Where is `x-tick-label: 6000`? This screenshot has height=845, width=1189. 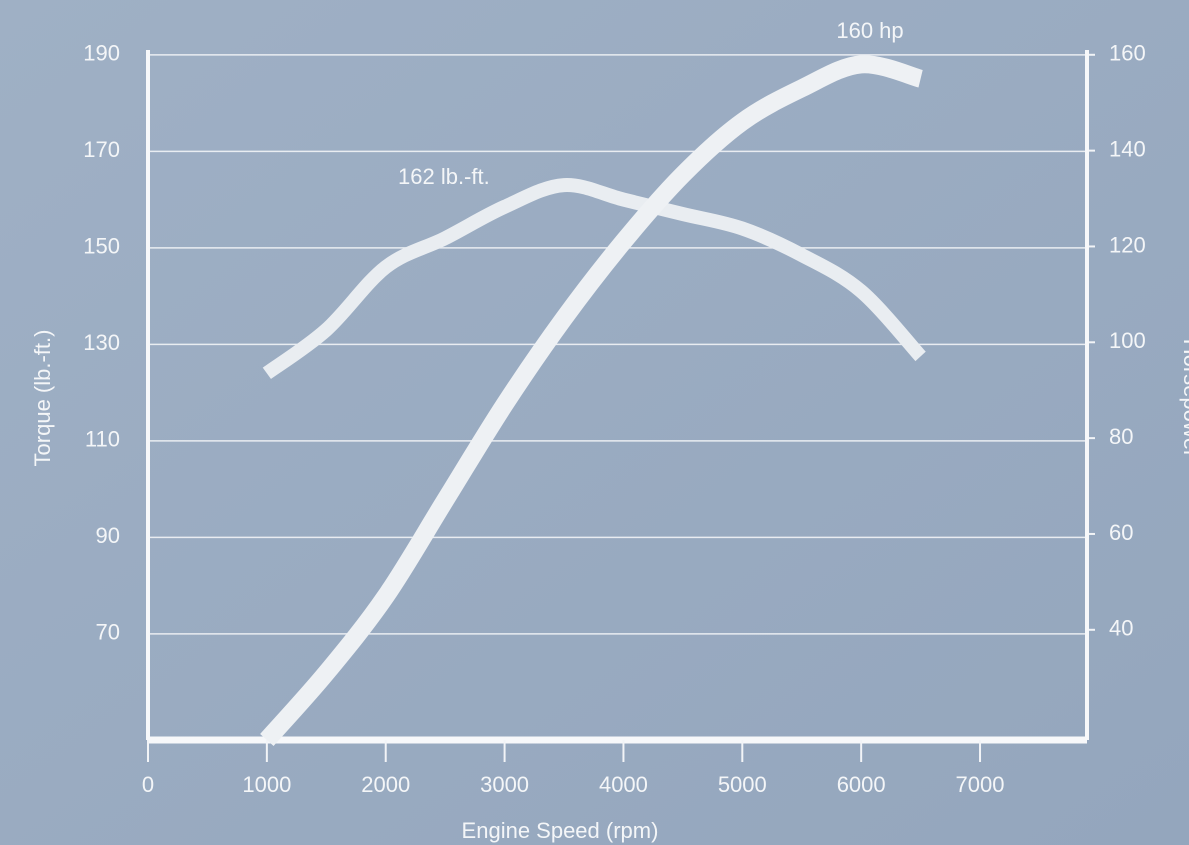
x-tick-label: 6000 is located at coordinates (861, 784).